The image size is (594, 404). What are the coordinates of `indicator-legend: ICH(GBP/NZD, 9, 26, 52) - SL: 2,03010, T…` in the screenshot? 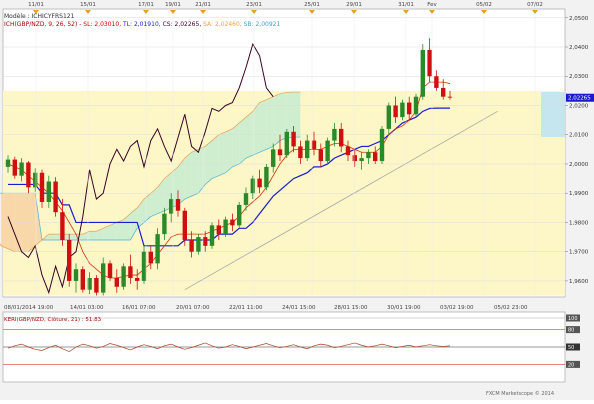 It's located at (142, 24).